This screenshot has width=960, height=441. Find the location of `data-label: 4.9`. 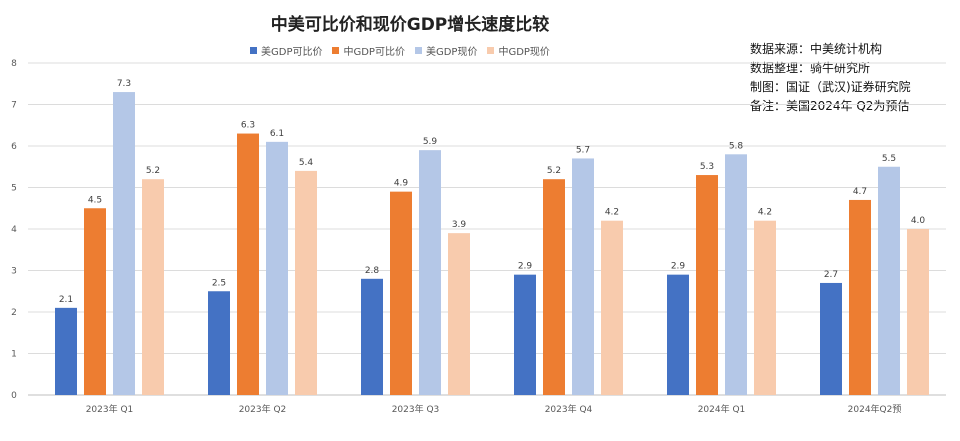

data-label: 4.9 is located at coordinates (401, 184).